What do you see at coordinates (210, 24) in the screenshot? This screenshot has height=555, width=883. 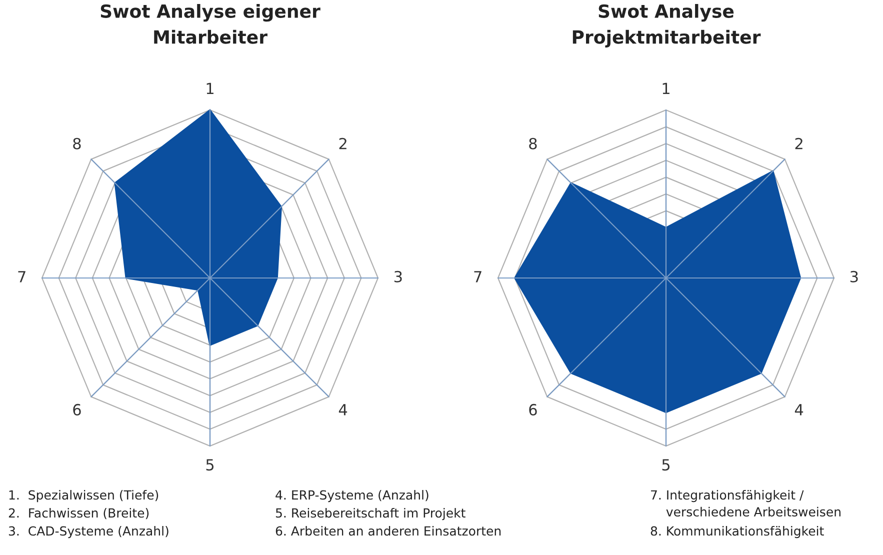 I see `chart-title: Swot Analyse eigener Mitarbeiter` at bounding box center [210, 24].